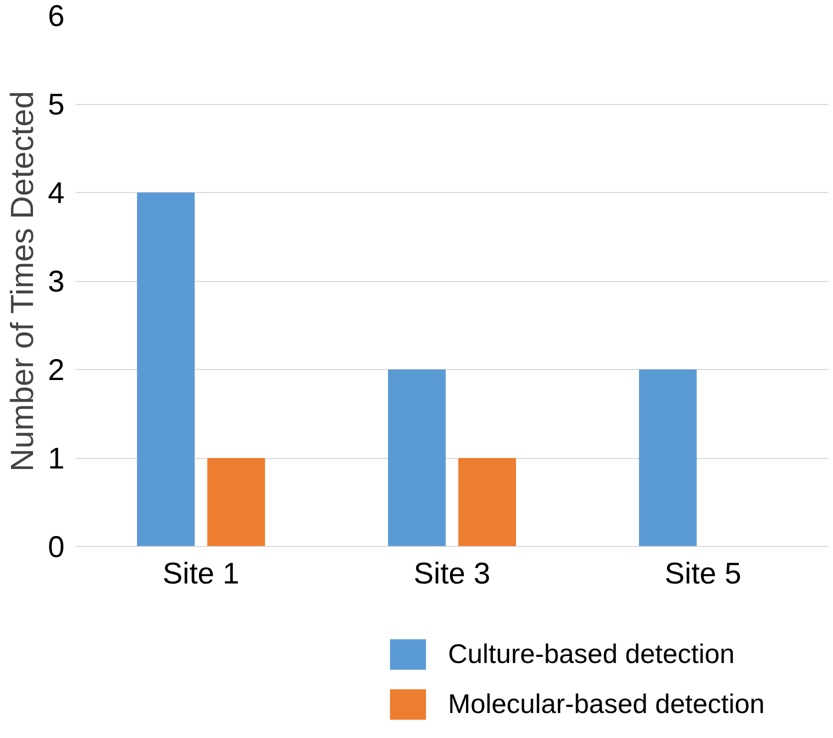 This screenshot has height=738, width=833. What do you see at coordinates (56, 105) in the screenshot?
I see `y-tick-label: 5` at bounding box center [56, 105].